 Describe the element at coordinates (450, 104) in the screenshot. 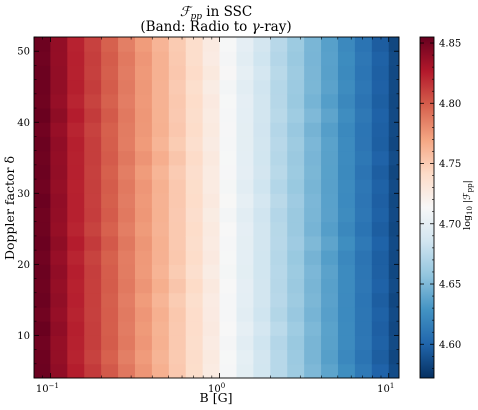

I see `colorbar-tick-label: 4.80` at that location.